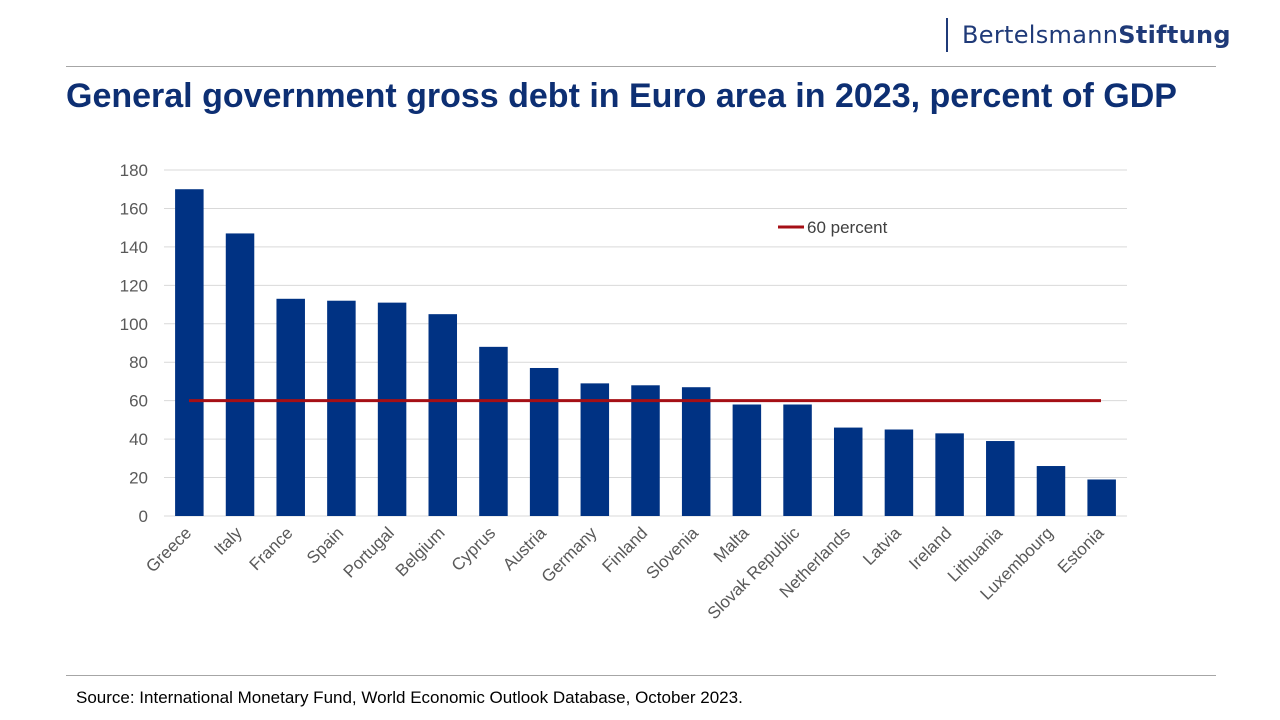 Image resolution: width=1280 pixels, height=720 pixels. Describe the element at coordinates (134, 247) in the screenshot. I see `y-tick-label: 140` at that location.